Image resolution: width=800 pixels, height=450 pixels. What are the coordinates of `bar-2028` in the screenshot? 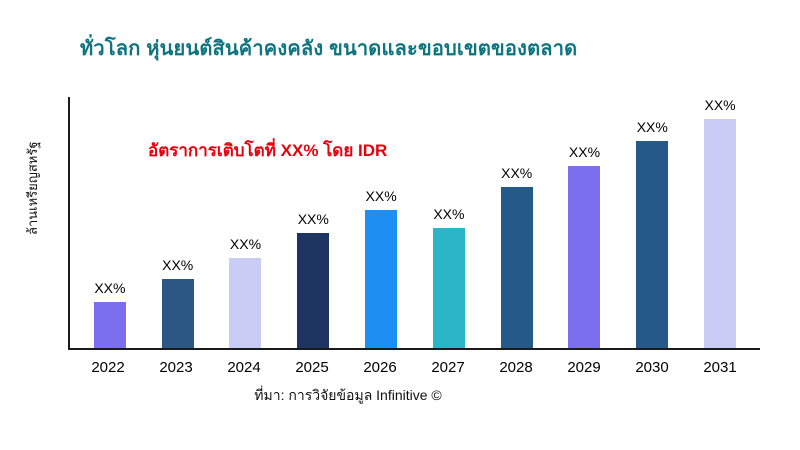 It's located at (516, 267).